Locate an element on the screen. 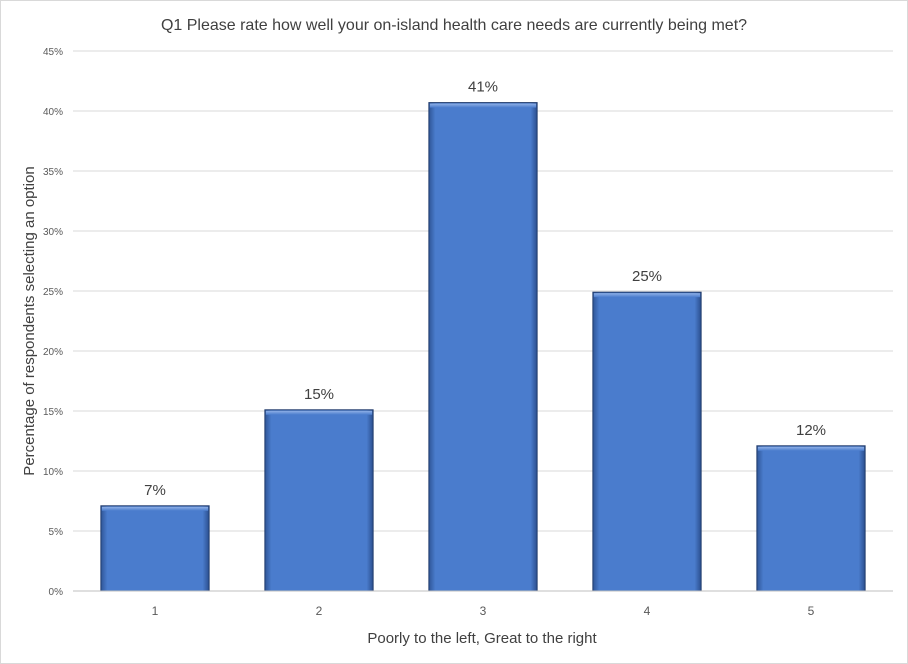  y-tick-label: 10% is located at coordinates (53, 472).